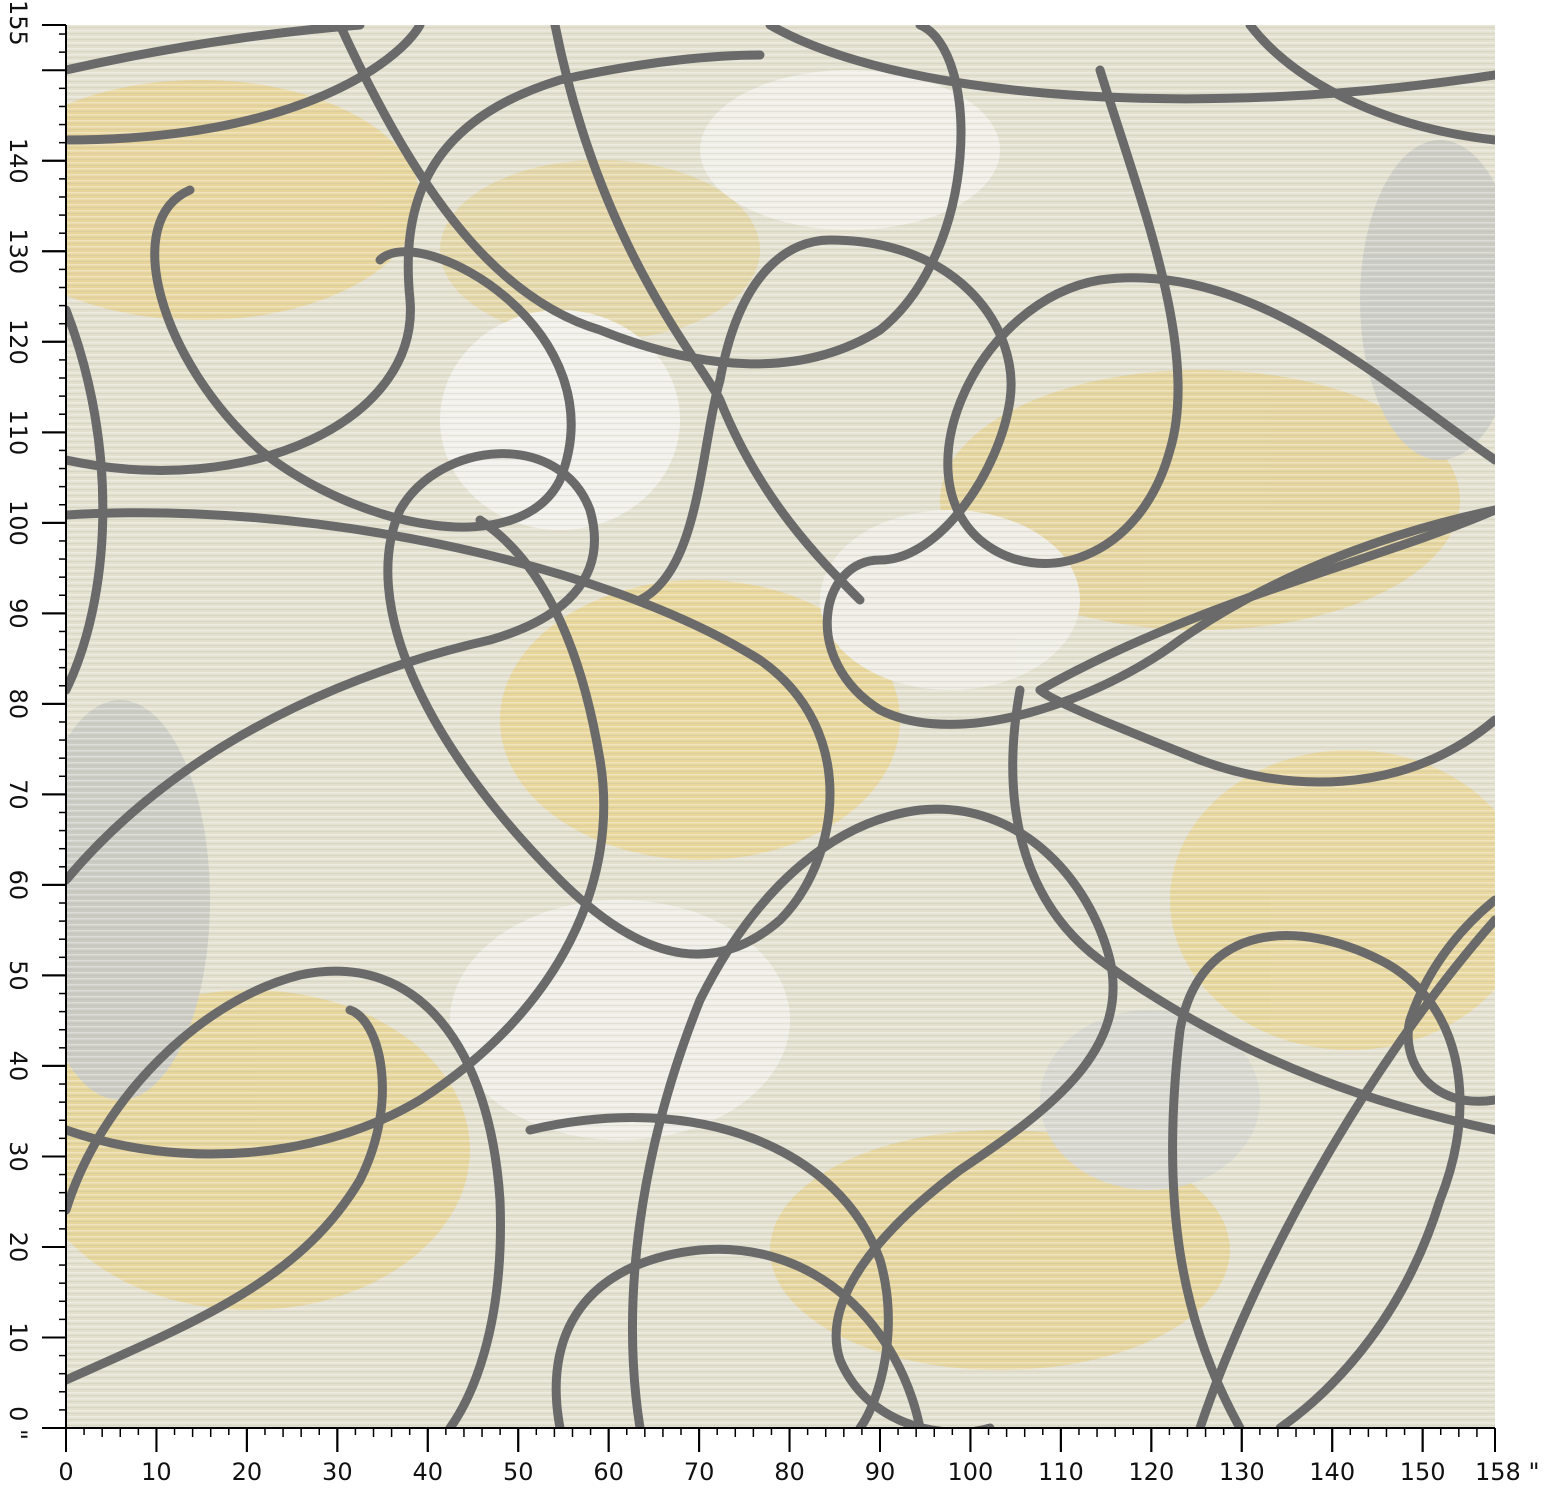  Describe the element at coordinates (18, 161) in the screenshot. I see `y-tick-label: 140` at that location.